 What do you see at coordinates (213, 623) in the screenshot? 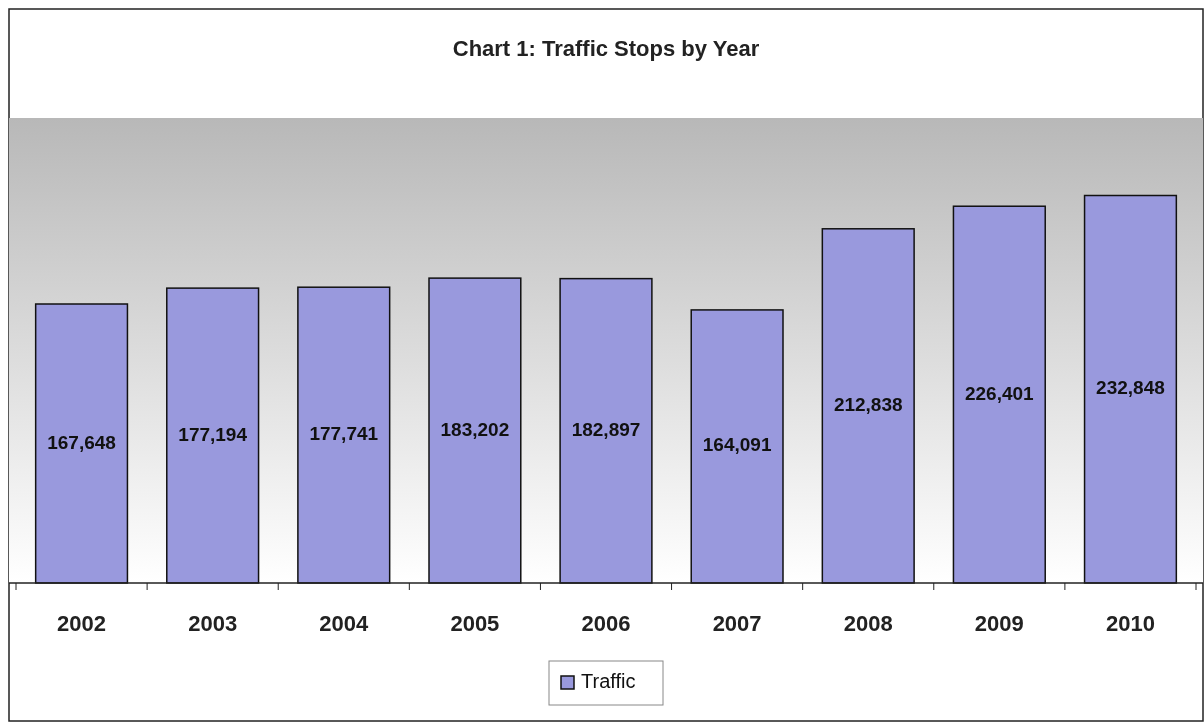
I see `x-tick-label: 2003` at bounding box center [213, 623].